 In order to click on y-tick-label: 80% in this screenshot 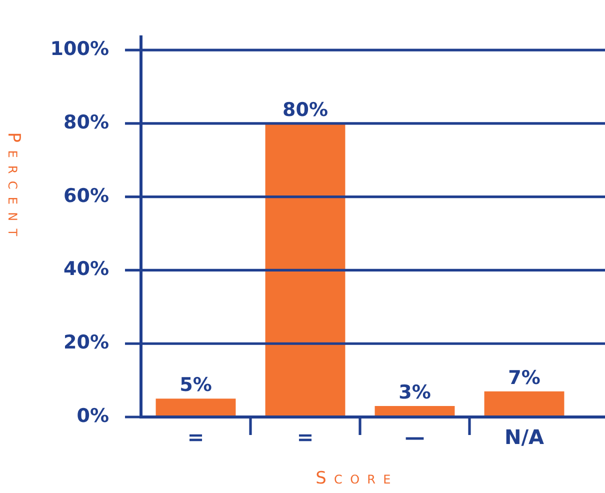, I will do `click(86, 122)`.